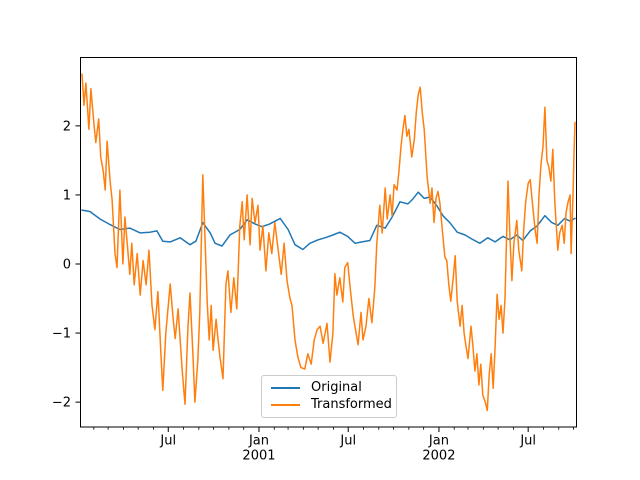  Describe the element at coordinates (67, 265) in the screenshot. I see `y-tick-label: 0` at that location.